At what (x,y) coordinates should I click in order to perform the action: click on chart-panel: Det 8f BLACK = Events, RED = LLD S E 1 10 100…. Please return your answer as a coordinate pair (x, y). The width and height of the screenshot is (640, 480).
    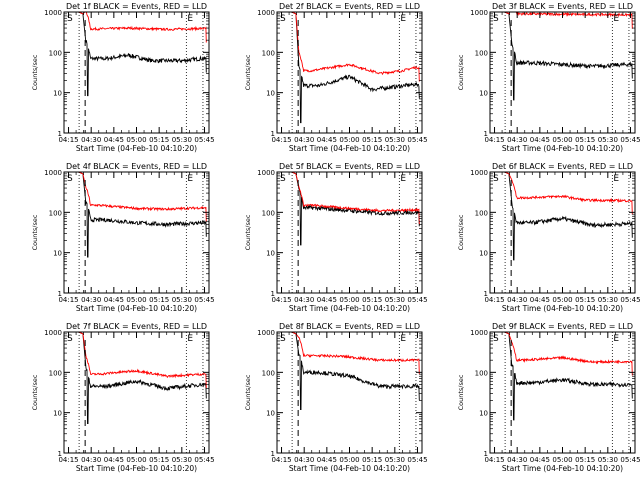
    Looking at the image, I should click on (336, 397).